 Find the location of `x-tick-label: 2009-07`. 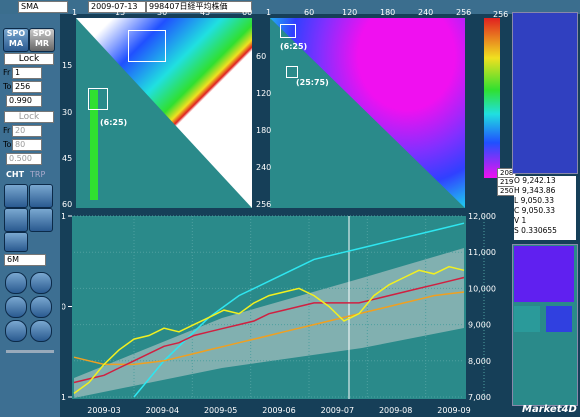

x-tick-label: 2009-07 is located at coordinates (337, 410).